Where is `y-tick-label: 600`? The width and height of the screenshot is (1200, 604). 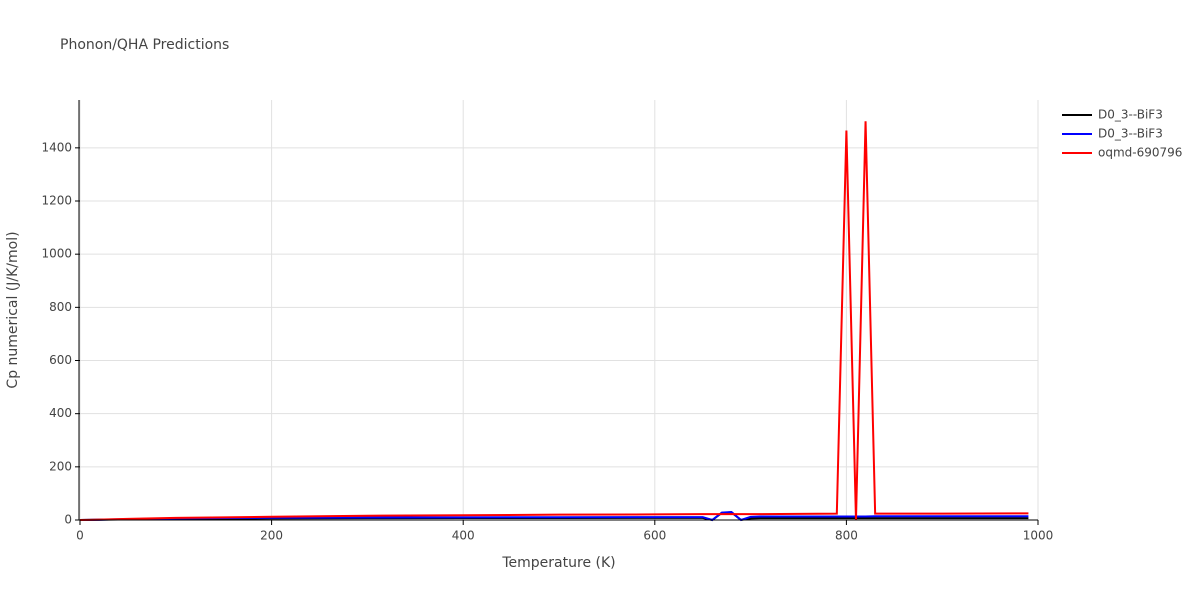
y-tick-label: 600 is located at coordinates (60, 360).